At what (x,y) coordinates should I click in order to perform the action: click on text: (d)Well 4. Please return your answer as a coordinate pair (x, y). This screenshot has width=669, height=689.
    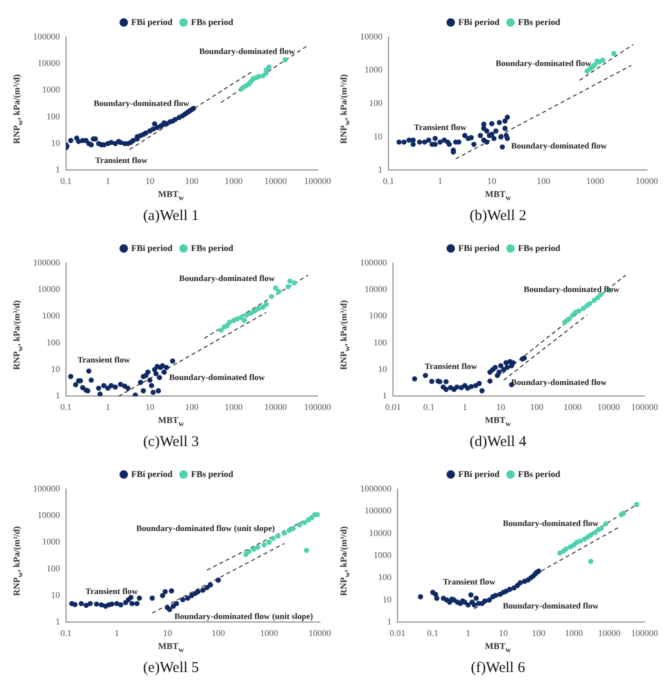
    Looking at the image, I should click on (498, 442).